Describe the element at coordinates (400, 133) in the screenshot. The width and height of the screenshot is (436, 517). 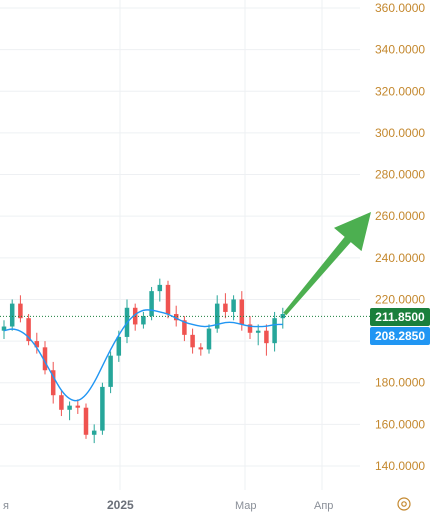
I see `y-tick-label: 300.0000` at that location.